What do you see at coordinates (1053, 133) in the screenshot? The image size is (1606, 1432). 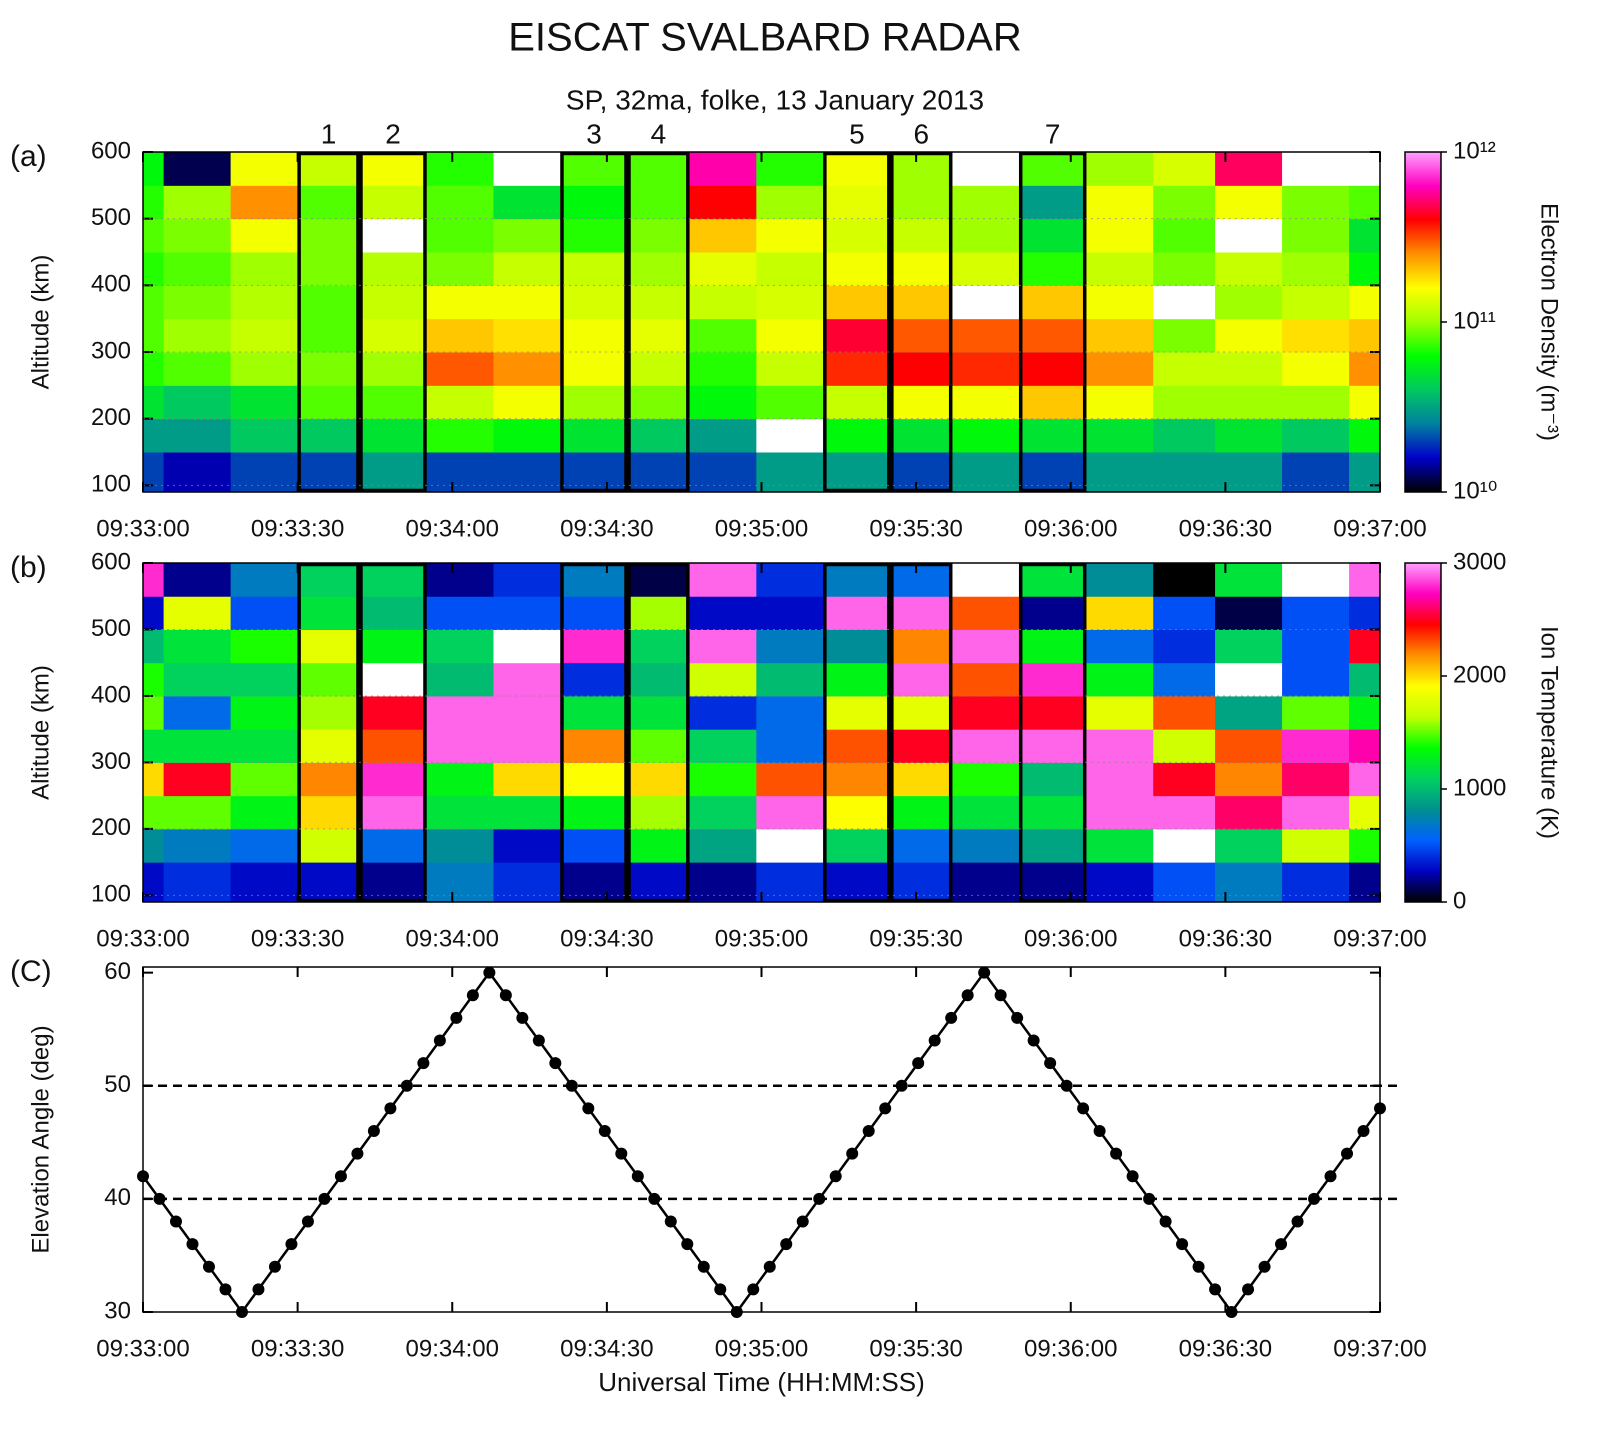 I see `column-label: 7` at bounding box center [1053, 133].